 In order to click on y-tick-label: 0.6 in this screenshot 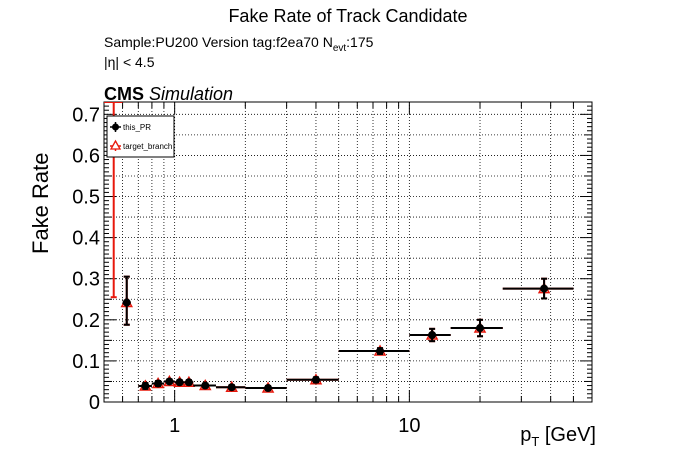, I will do `click(86, 156)`.